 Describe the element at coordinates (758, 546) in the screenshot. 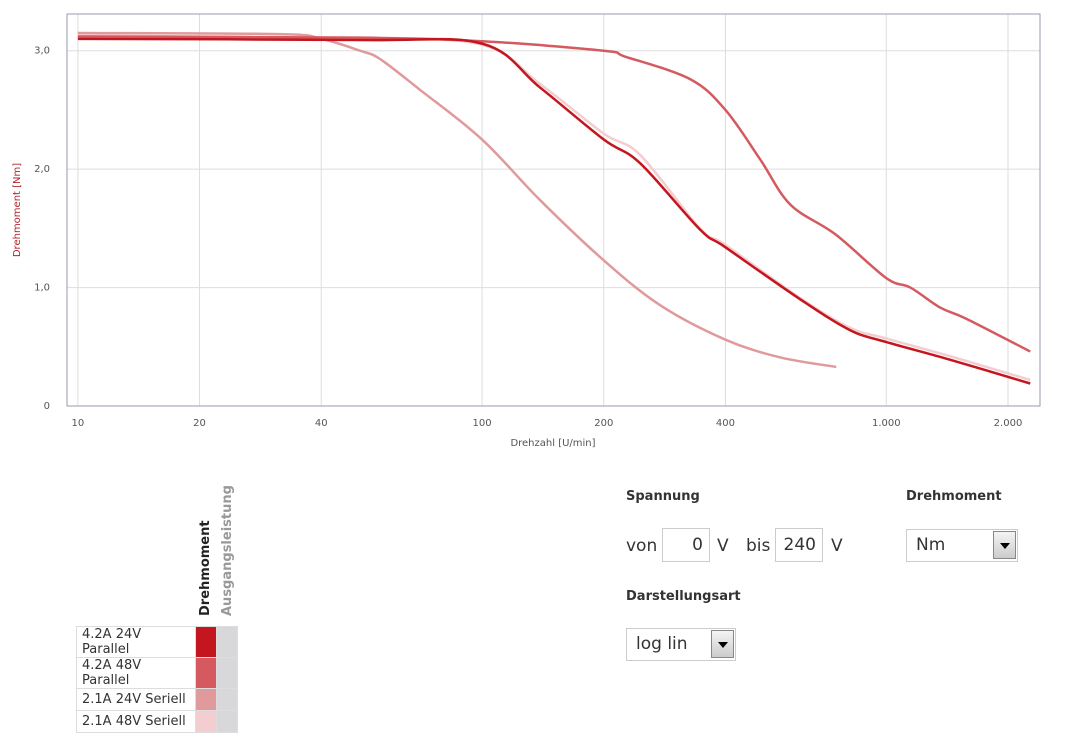

I see `label: bis` at that location.